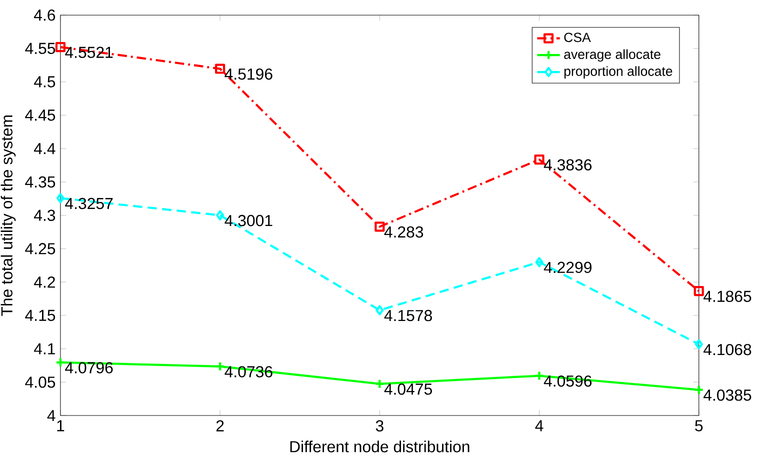 Image resolution: width=765 pixels, height=470 pixels. I want to click on y-tick-label: 4.5, so click(45, 82).